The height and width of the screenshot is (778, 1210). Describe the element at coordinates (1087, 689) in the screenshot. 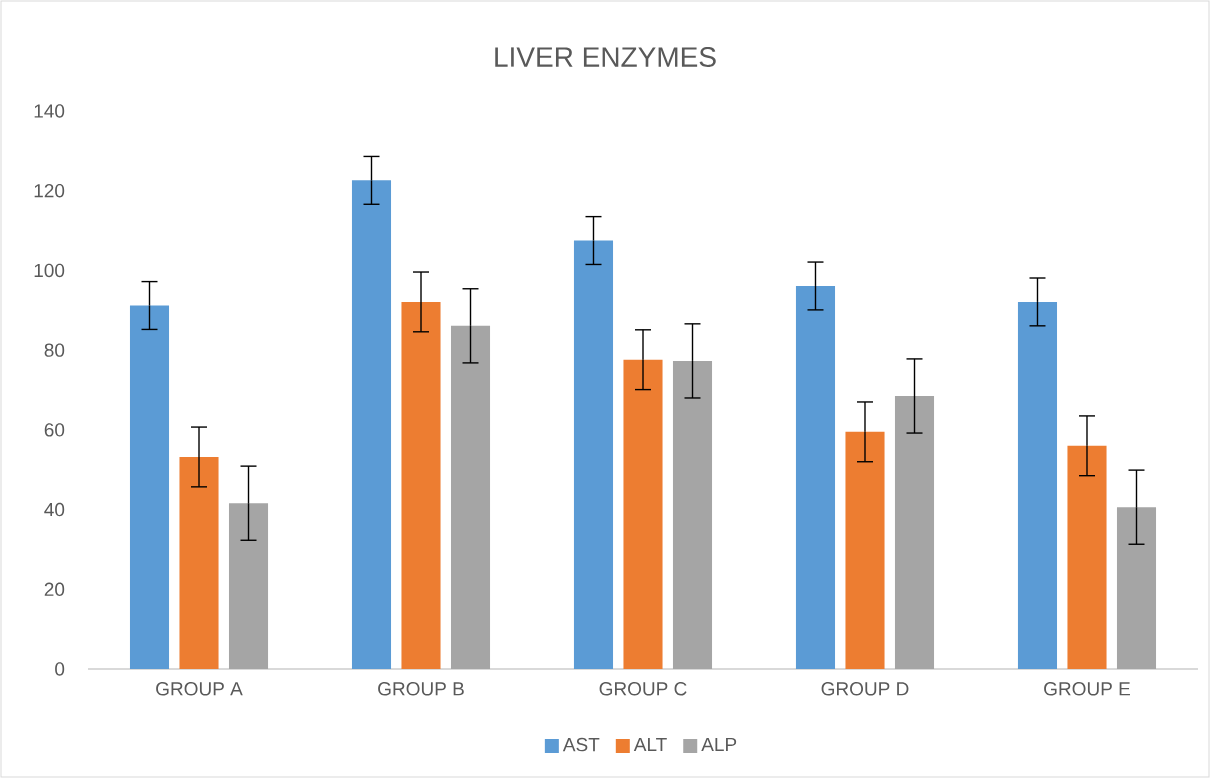

I see `x-tick-label: GROUP E` at that location.